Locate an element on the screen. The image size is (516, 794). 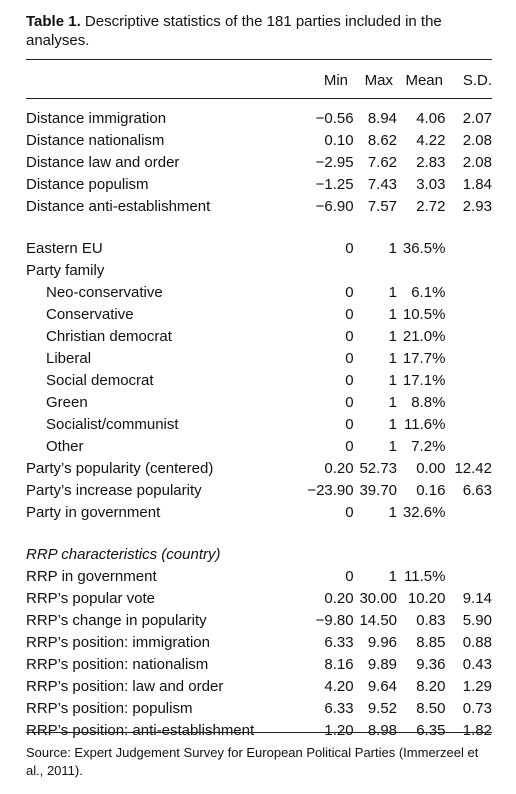
max-cell: 8.94 is located at coordinates (382, 118).